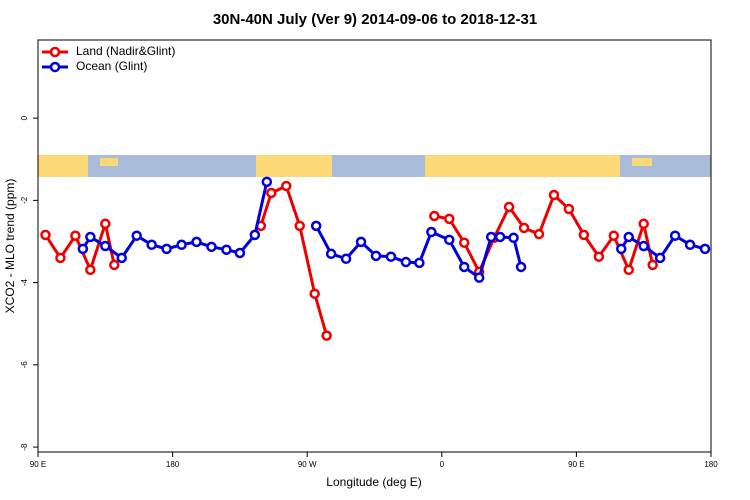 This screenshot has height=500, width=750. Describe the element at coordinates (24, 117) in the screenshot. I see `y-tick-label: 0` at that location.